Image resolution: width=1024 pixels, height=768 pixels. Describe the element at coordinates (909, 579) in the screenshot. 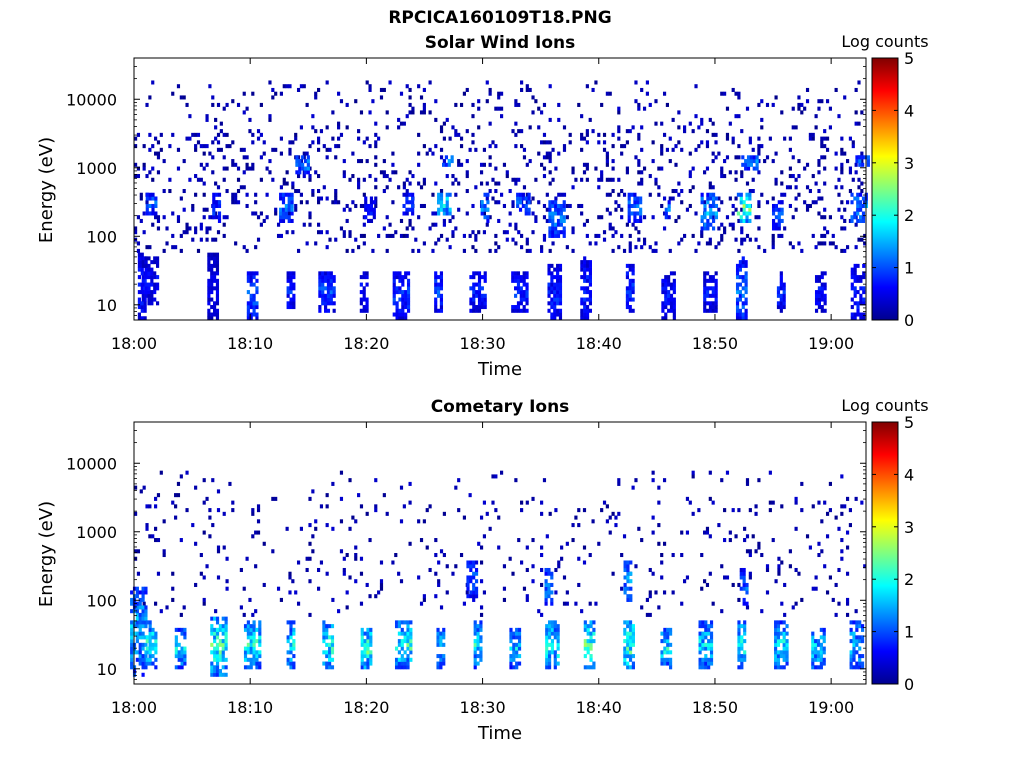

I see `colorbar-tick-label: 2` at that location.